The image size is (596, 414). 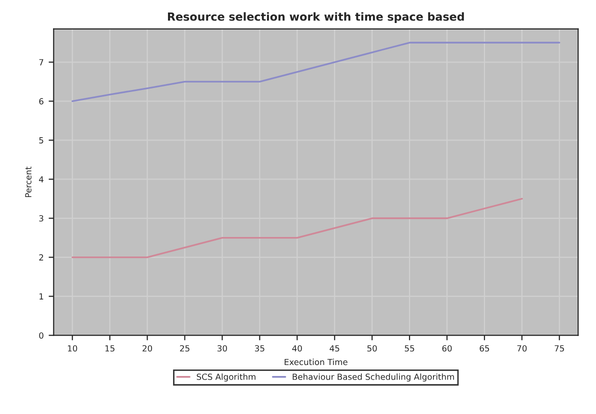 I want to click on y-tick-label: 2, so click(x=41, y=257).